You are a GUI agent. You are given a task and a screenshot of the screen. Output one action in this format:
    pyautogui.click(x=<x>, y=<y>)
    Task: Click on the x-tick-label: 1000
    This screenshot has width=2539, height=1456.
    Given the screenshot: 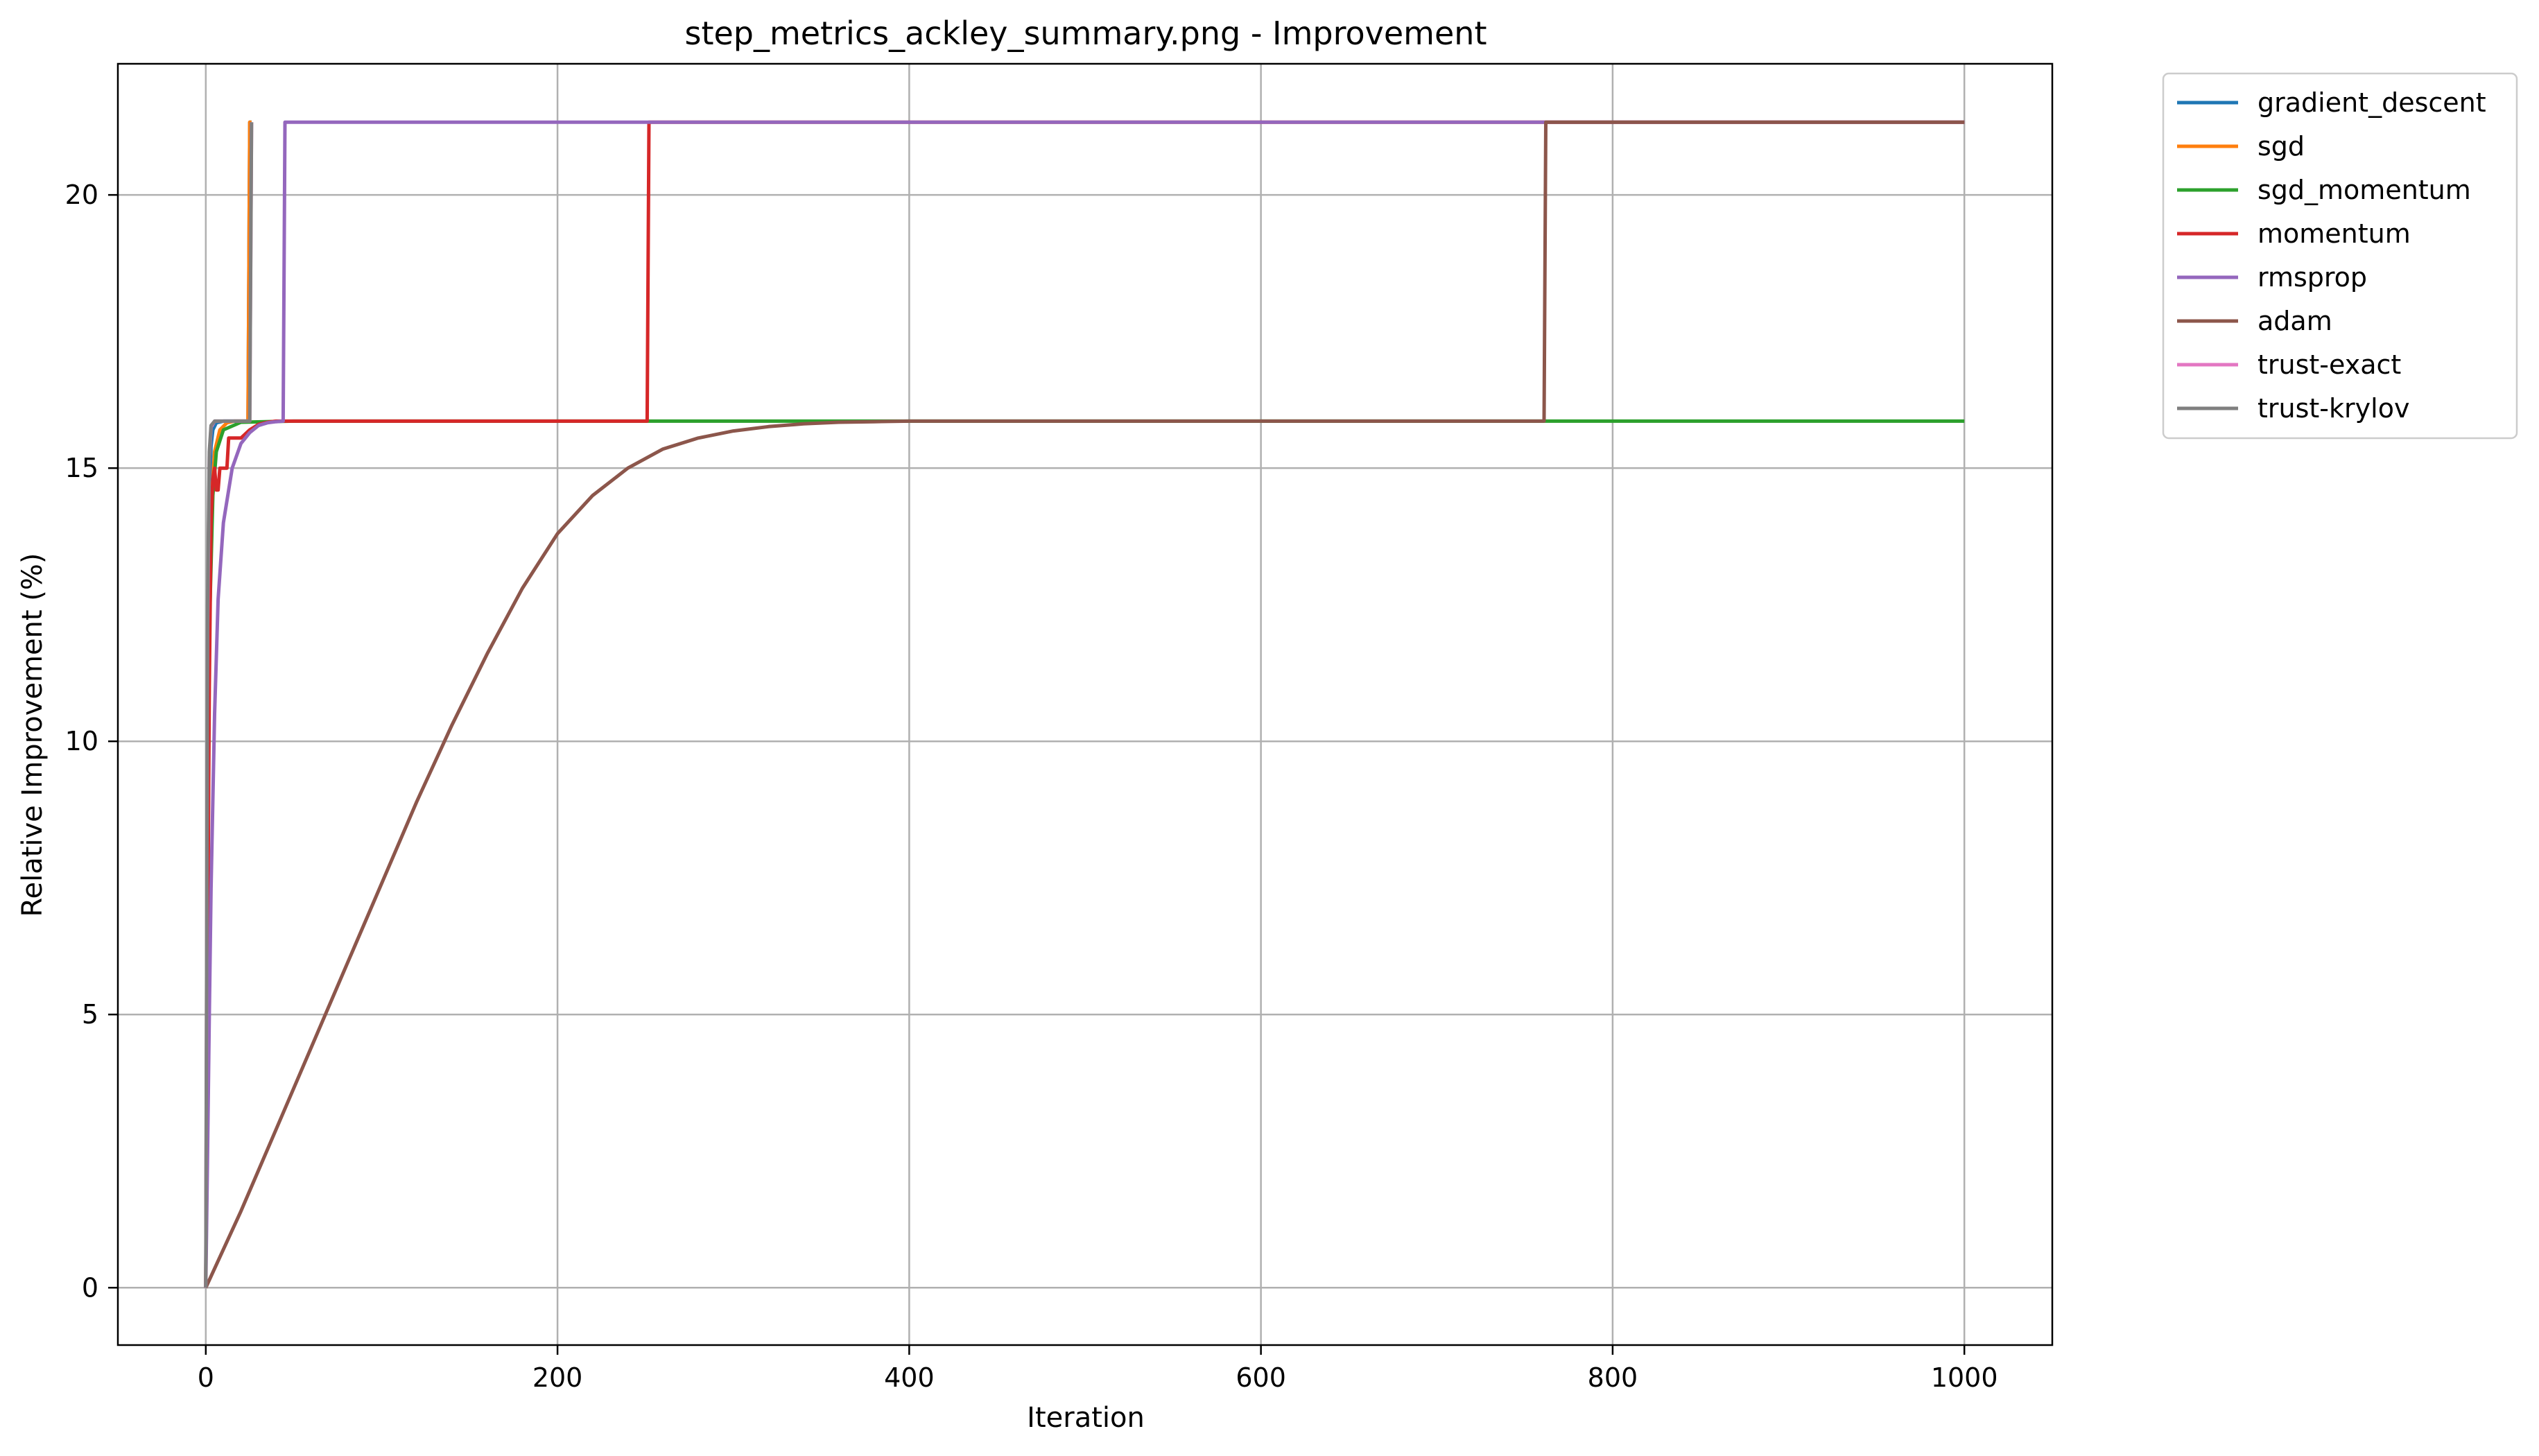 What is the action you would take?
    pyautogui.click(x=1964, y=1377)
    